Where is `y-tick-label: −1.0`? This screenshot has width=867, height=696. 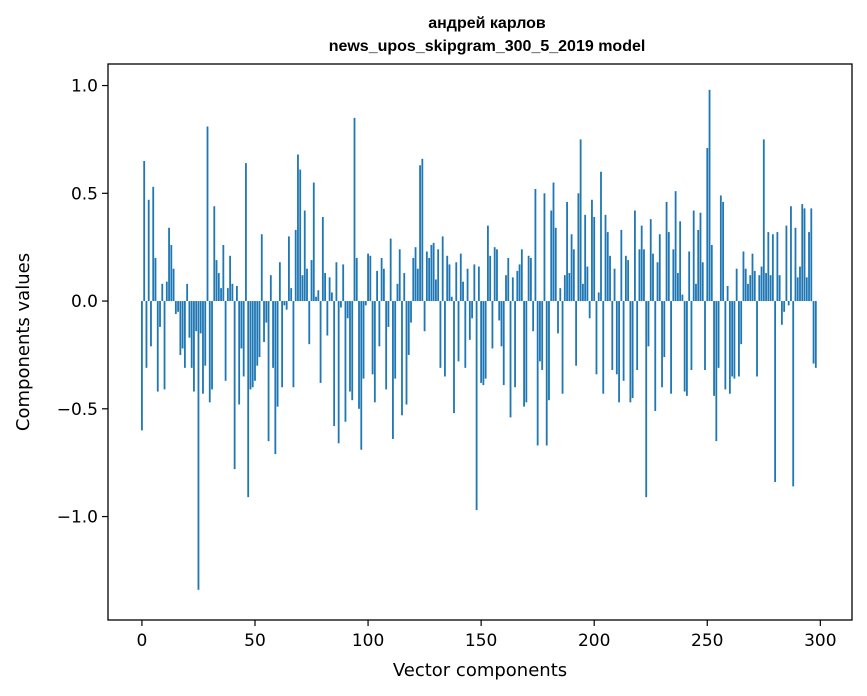 y-tick-label: −1.0 is located at coordinates (77, 518).